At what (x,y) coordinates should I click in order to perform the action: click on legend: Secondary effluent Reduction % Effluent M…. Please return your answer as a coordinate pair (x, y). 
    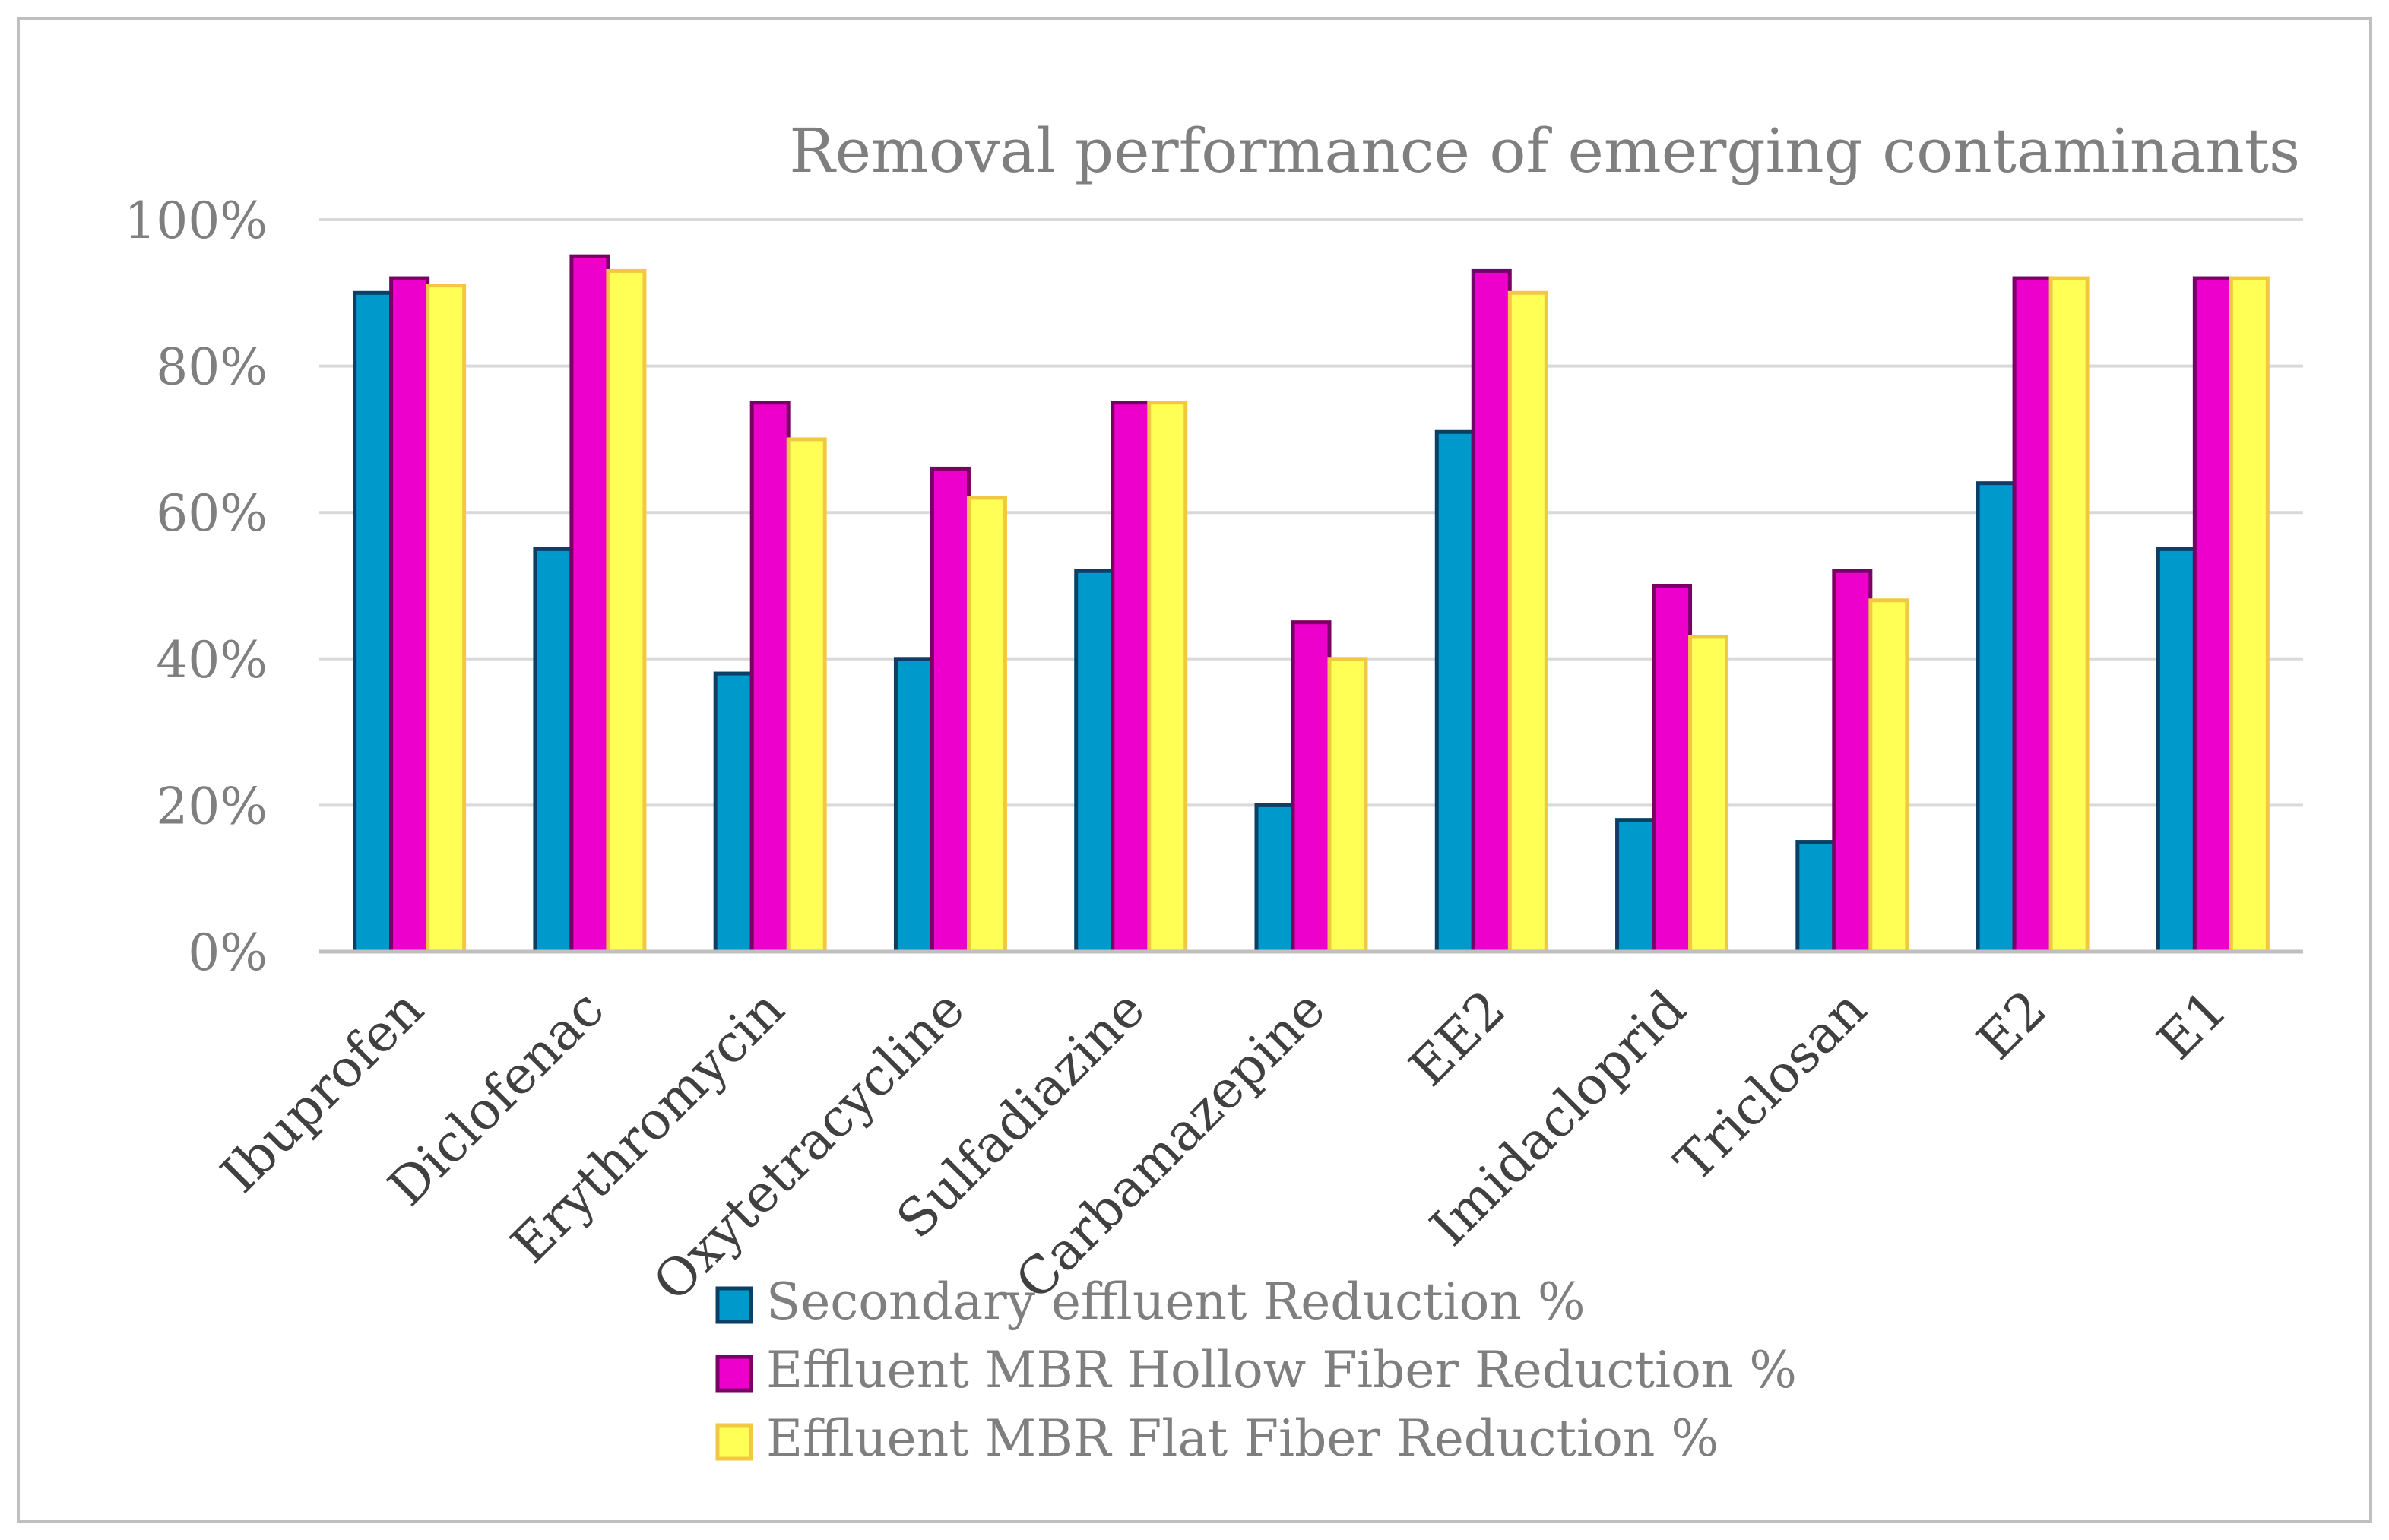
    Looking at the image, I should click on (1256, 1370).